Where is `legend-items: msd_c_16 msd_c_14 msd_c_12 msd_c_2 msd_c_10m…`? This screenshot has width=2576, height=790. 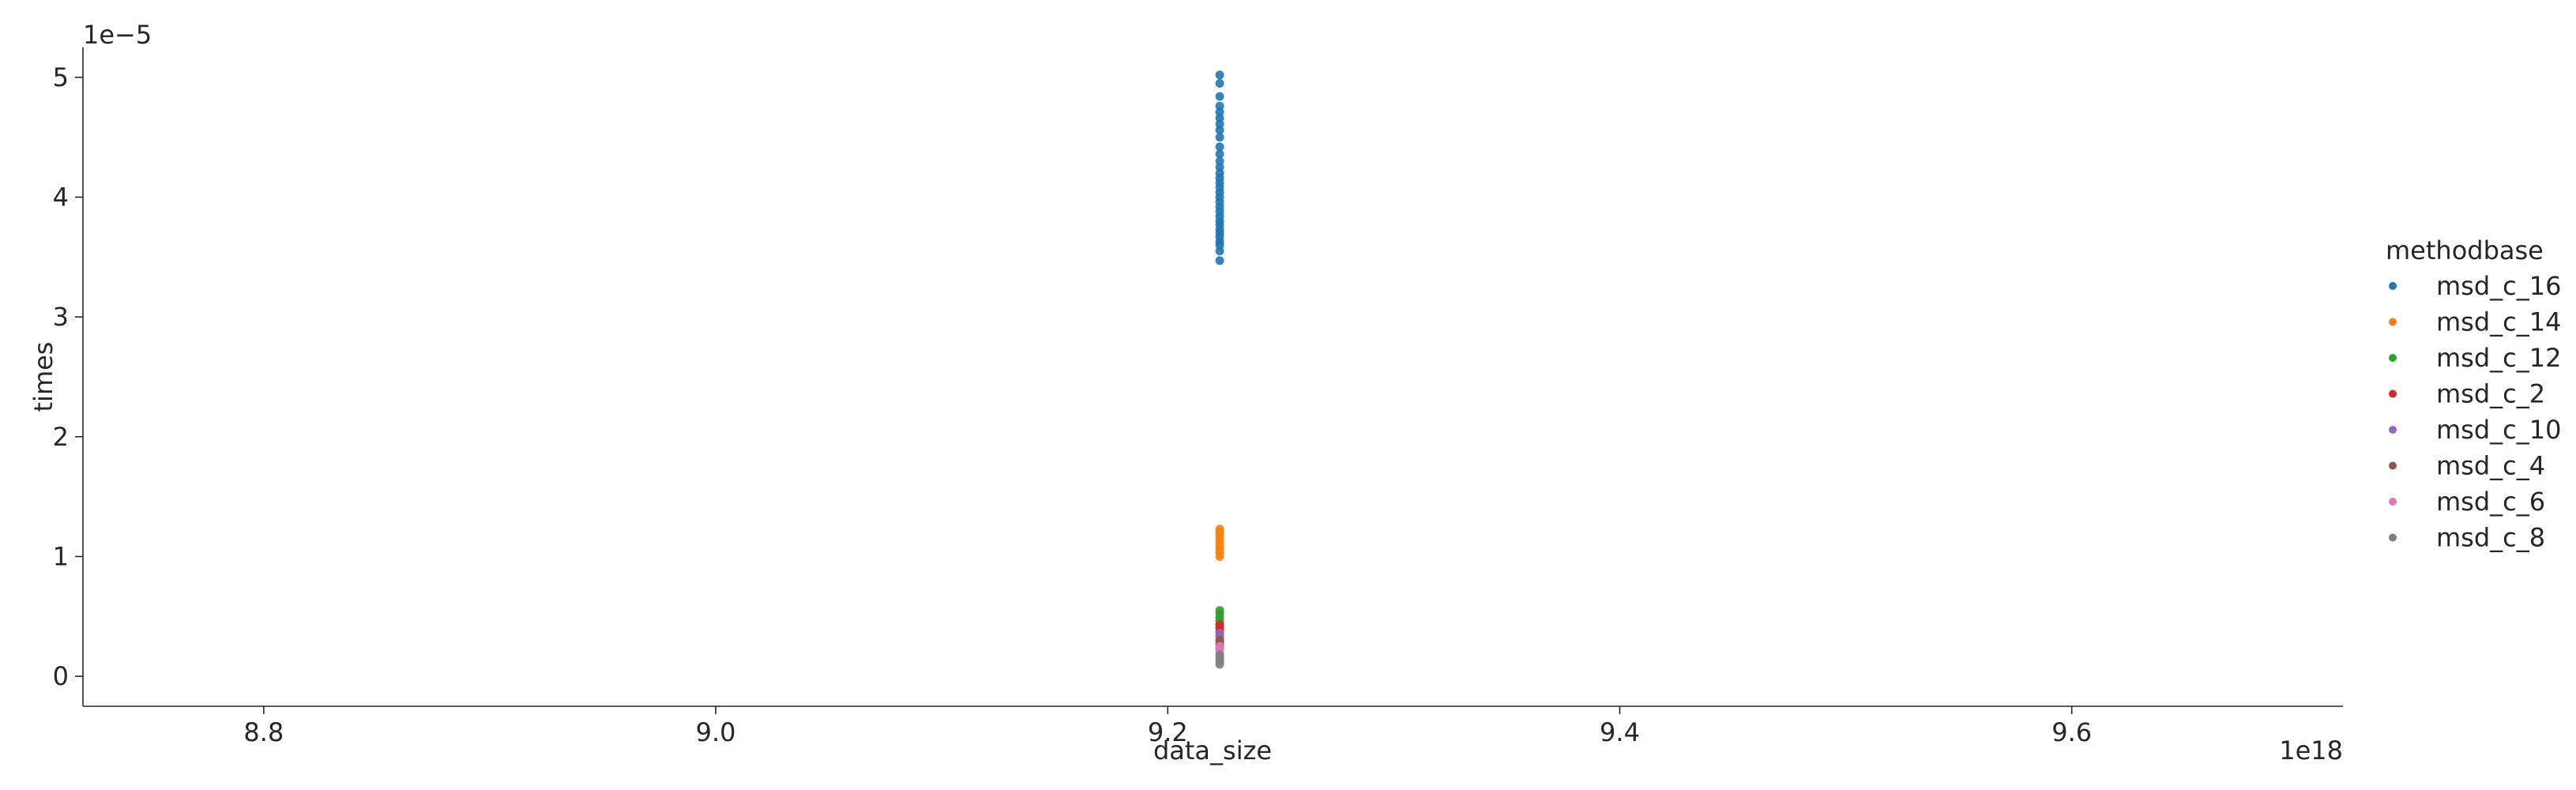
legend-items: msd_c_16 msd_c_14 msd_c_12 msd_c_2 msd_c_10m… is located at coordinates (2475, 412).